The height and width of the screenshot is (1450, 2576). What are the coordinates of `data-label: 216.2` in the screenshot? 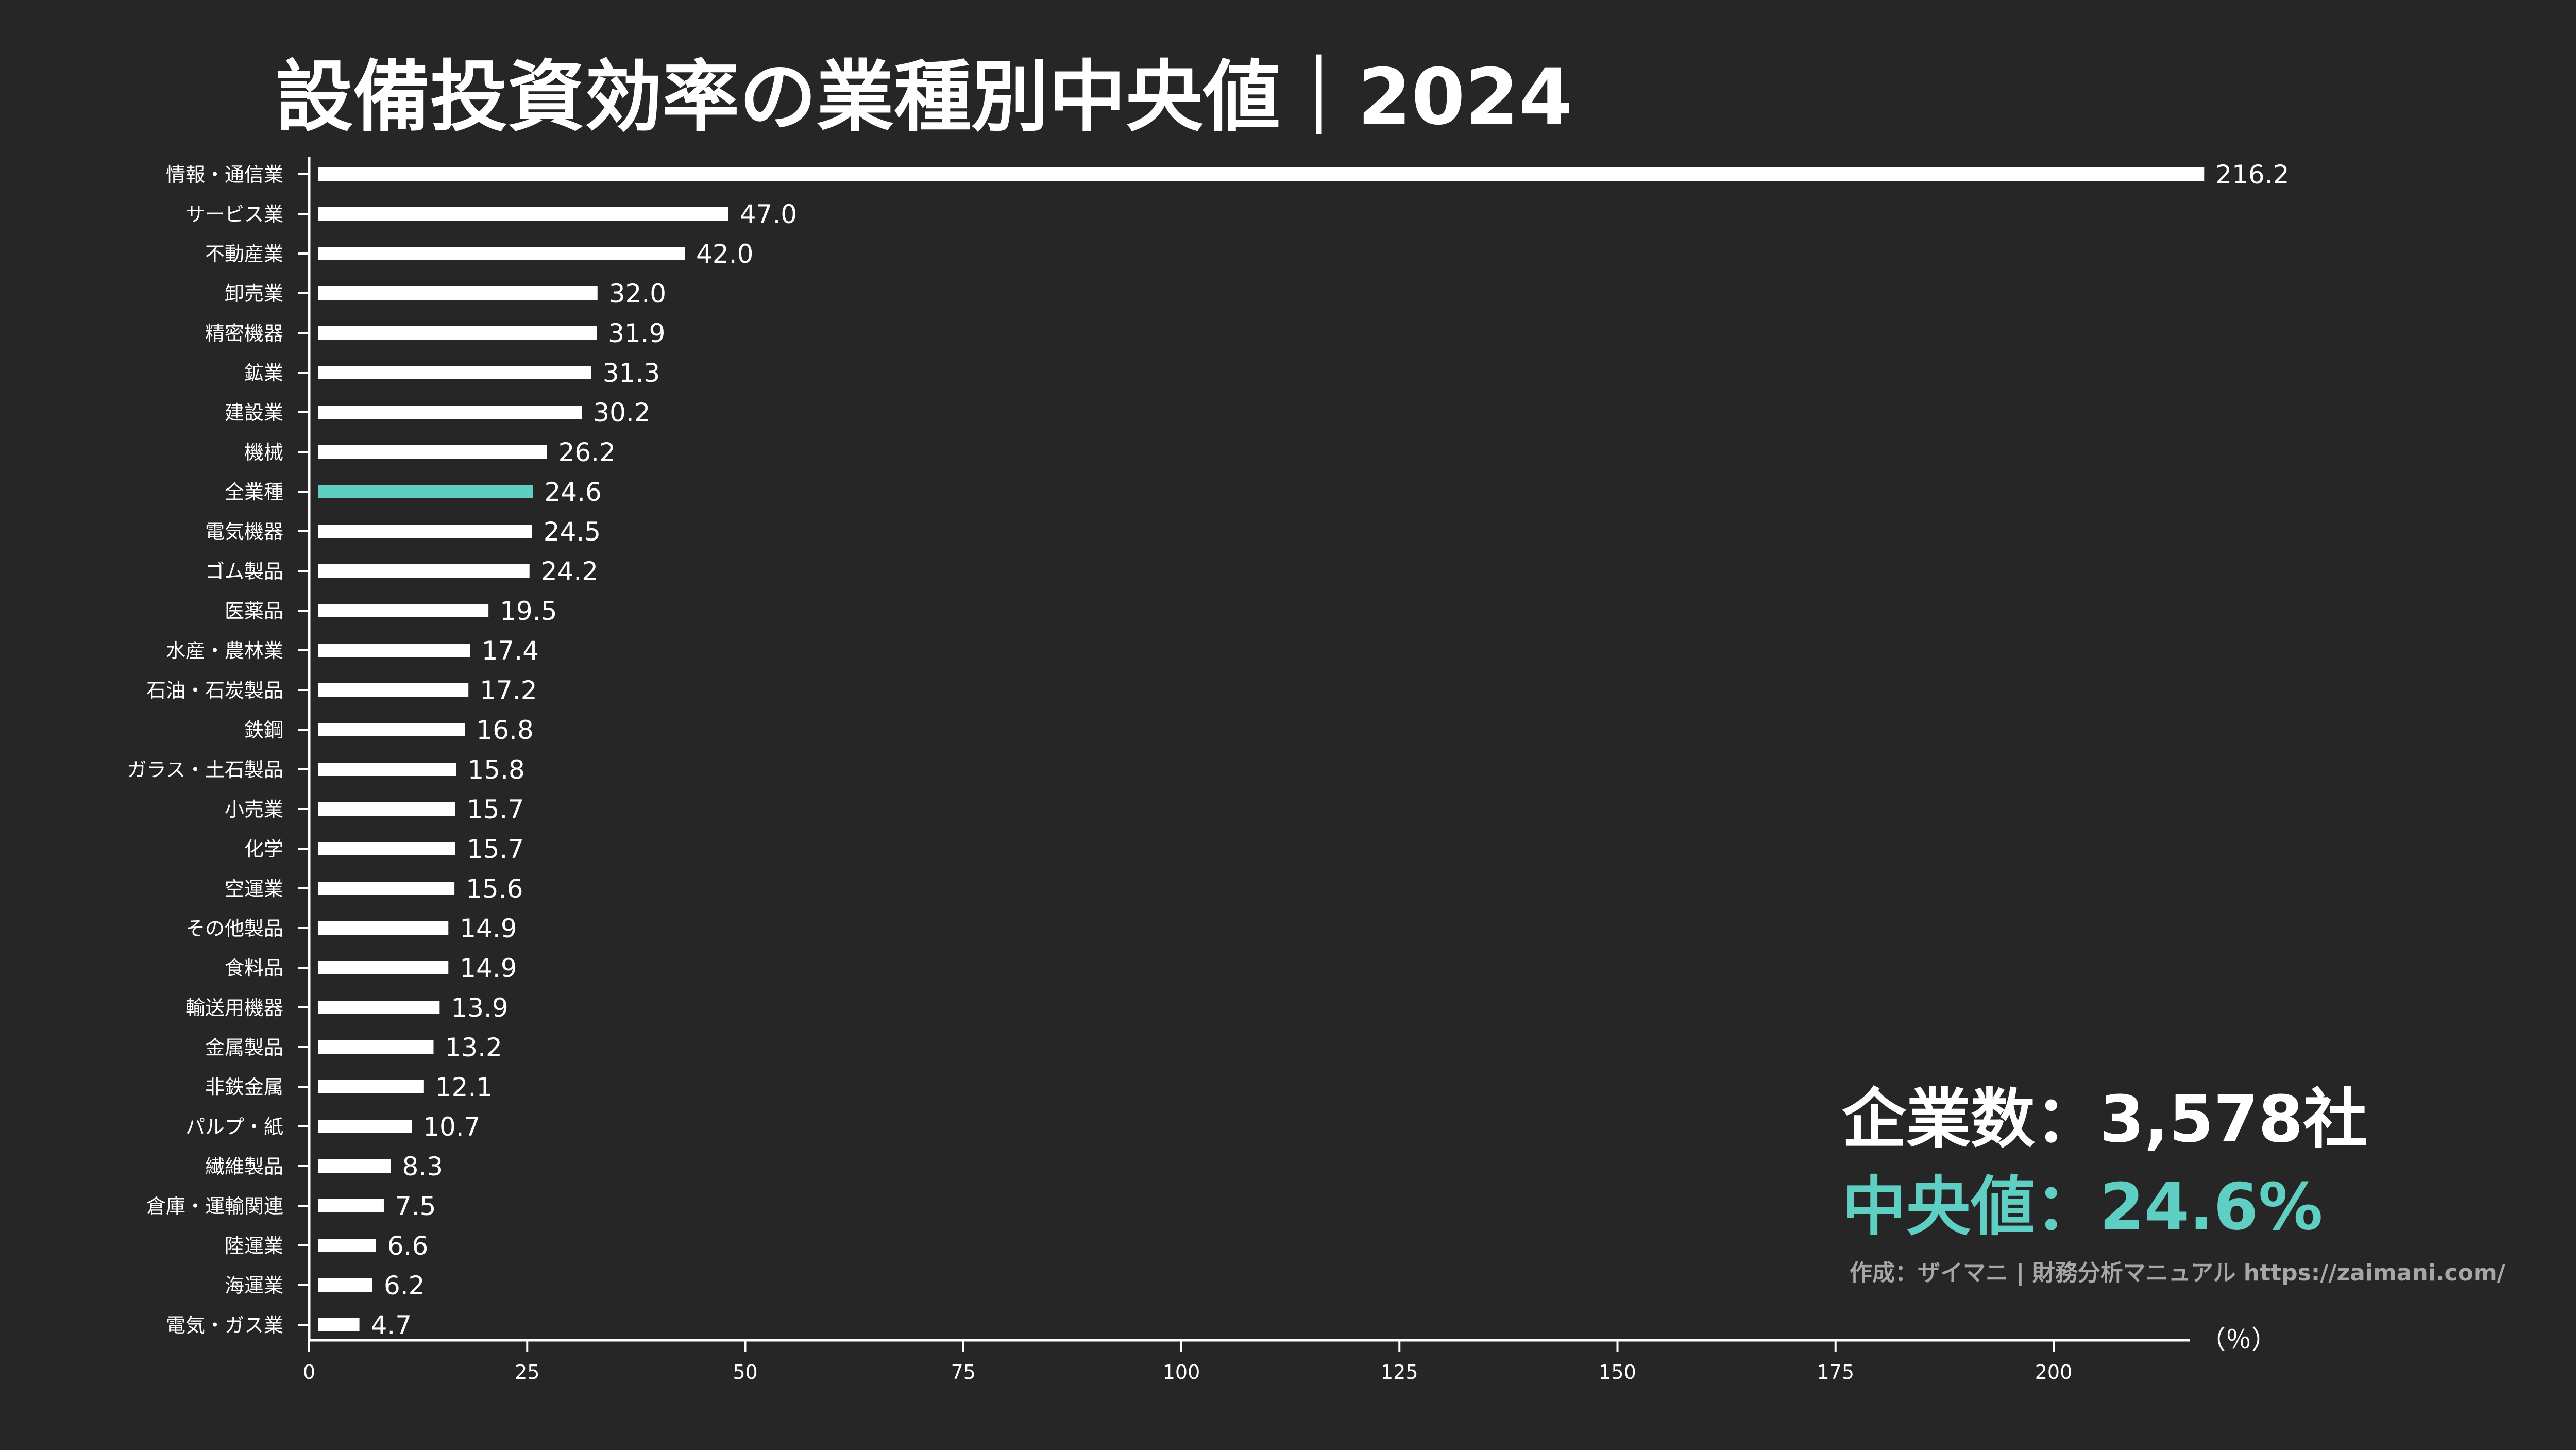 It's located at (2252, 175).